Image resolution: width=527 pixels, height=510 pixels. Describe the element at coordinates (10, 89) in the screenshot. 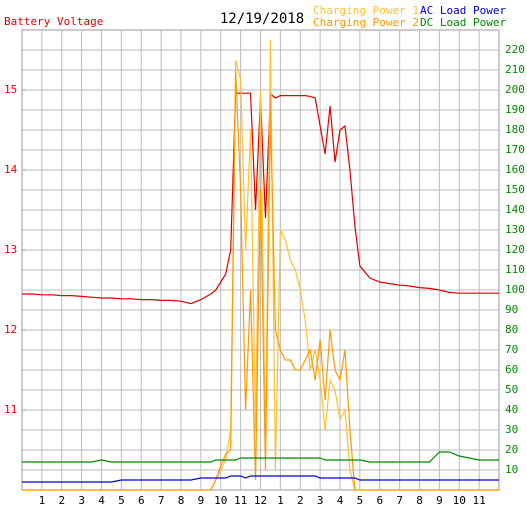

I see `y-tick-label: 15` at that location.